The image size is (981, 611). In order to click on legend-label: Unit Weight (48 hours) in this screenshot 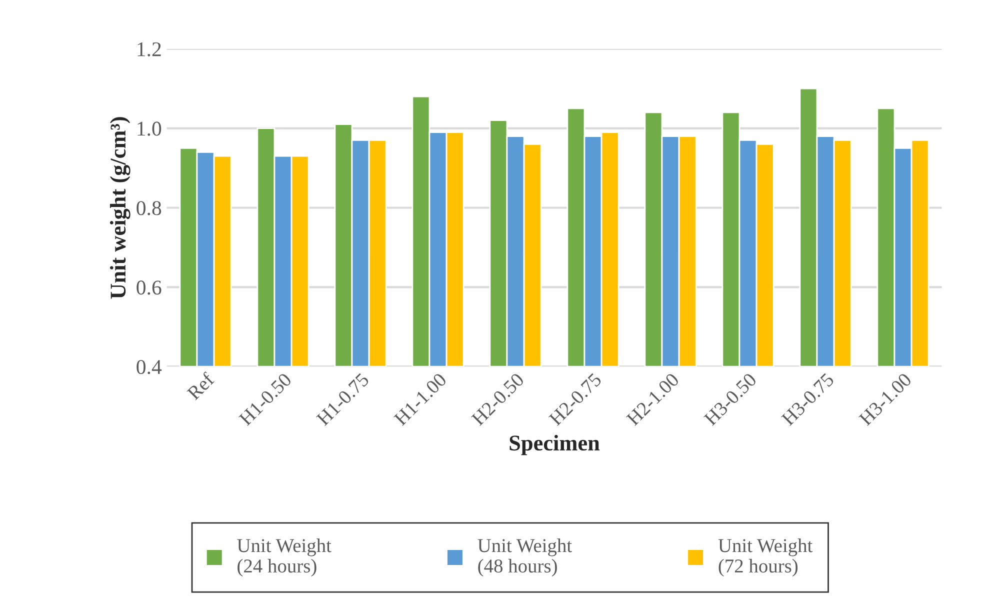, I will do `click(525, 557)`.